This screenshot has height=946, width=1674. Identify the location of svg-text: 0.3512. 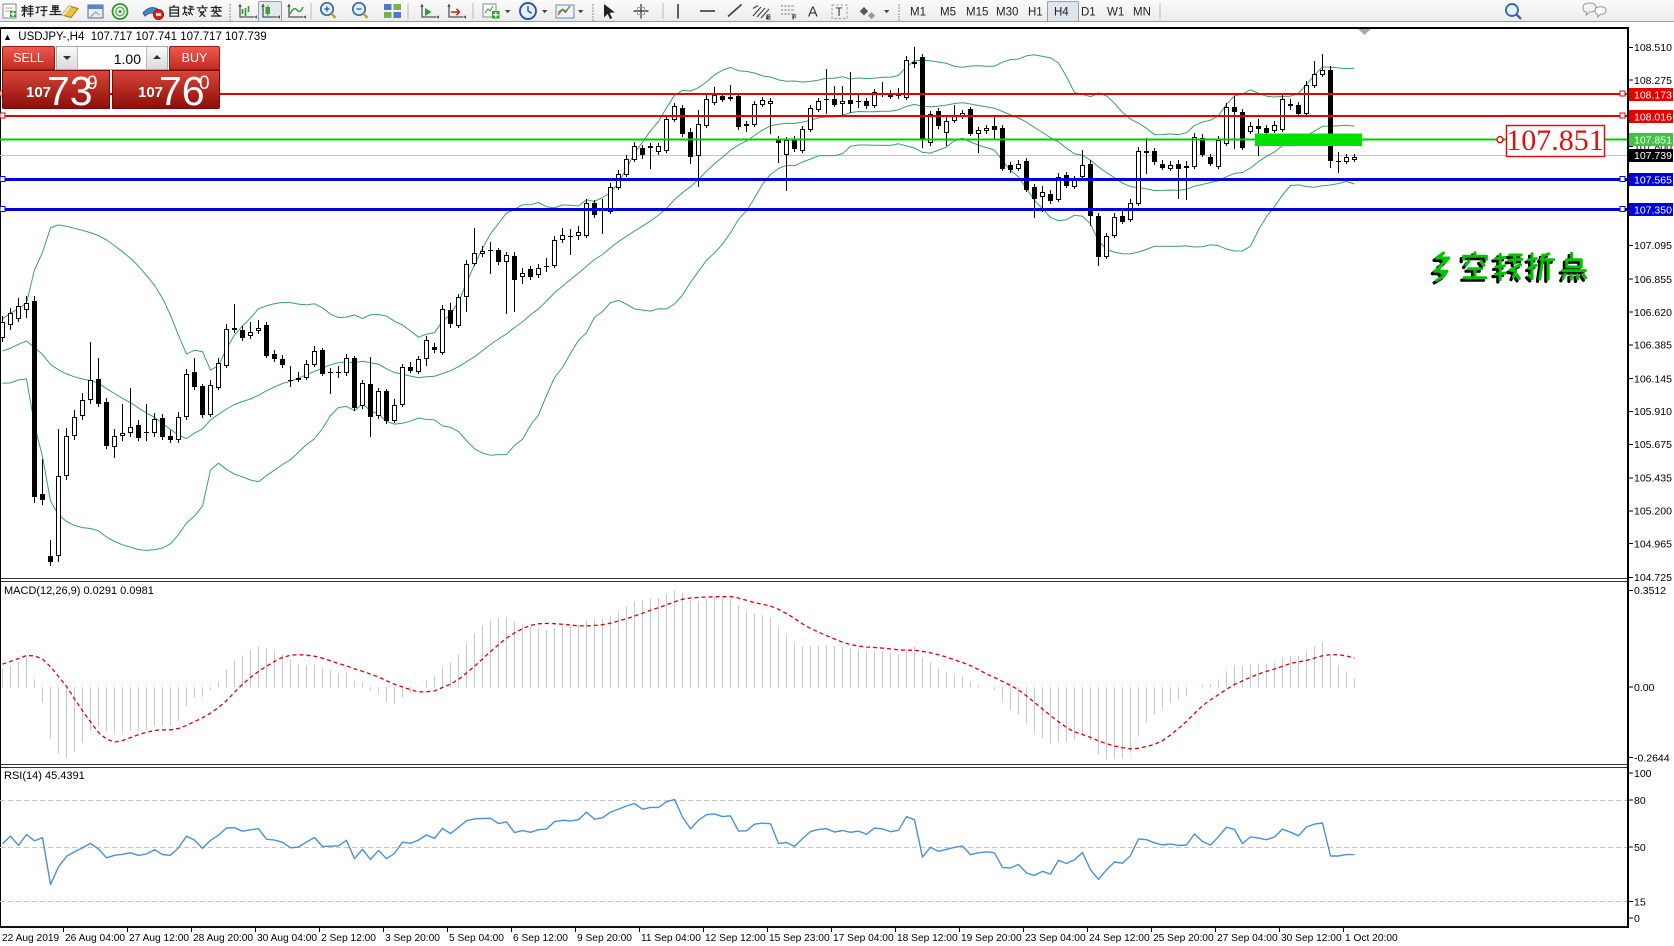
(1650, 591).